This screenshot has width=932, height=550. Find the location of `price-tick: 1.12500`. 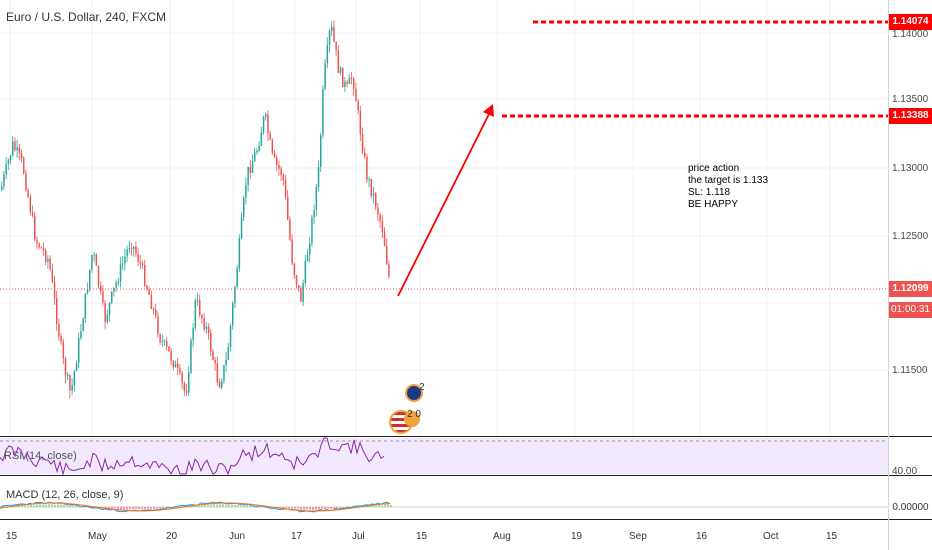

price-tick: 1.12500 is located at coordinates (910, 236).